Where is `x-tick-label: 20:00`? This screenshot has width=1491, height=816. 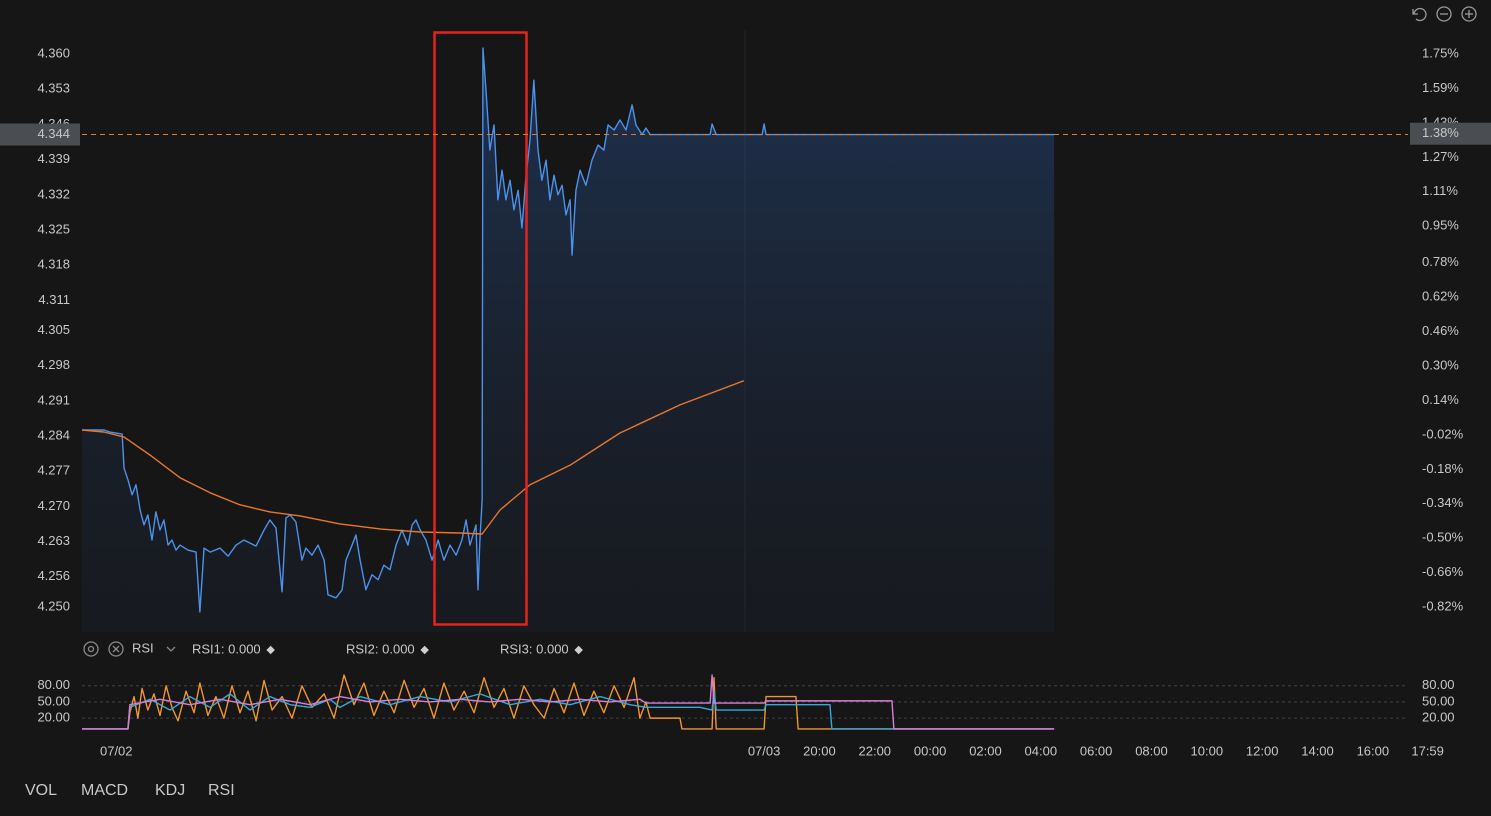
x-tick-label: 20:00 is located at coordinates (819, 750).